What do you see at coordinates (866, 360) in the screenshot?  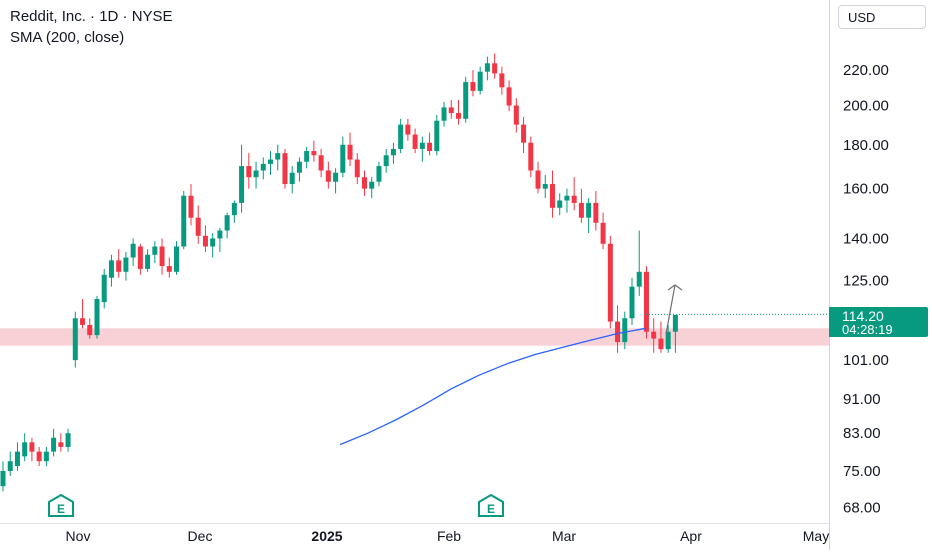 I see `y-tick-label: 101.00` at bounding box center [866, 360].